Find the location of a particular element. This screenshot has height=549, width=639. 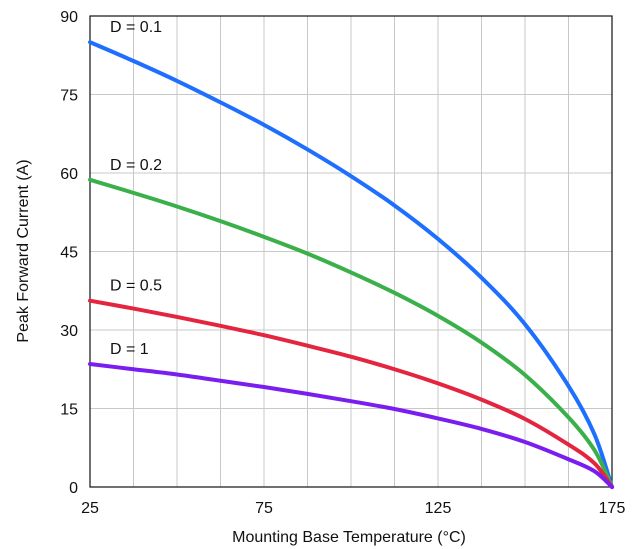

series-label-2: D = 0.2 is located at coordinates (136, 165).